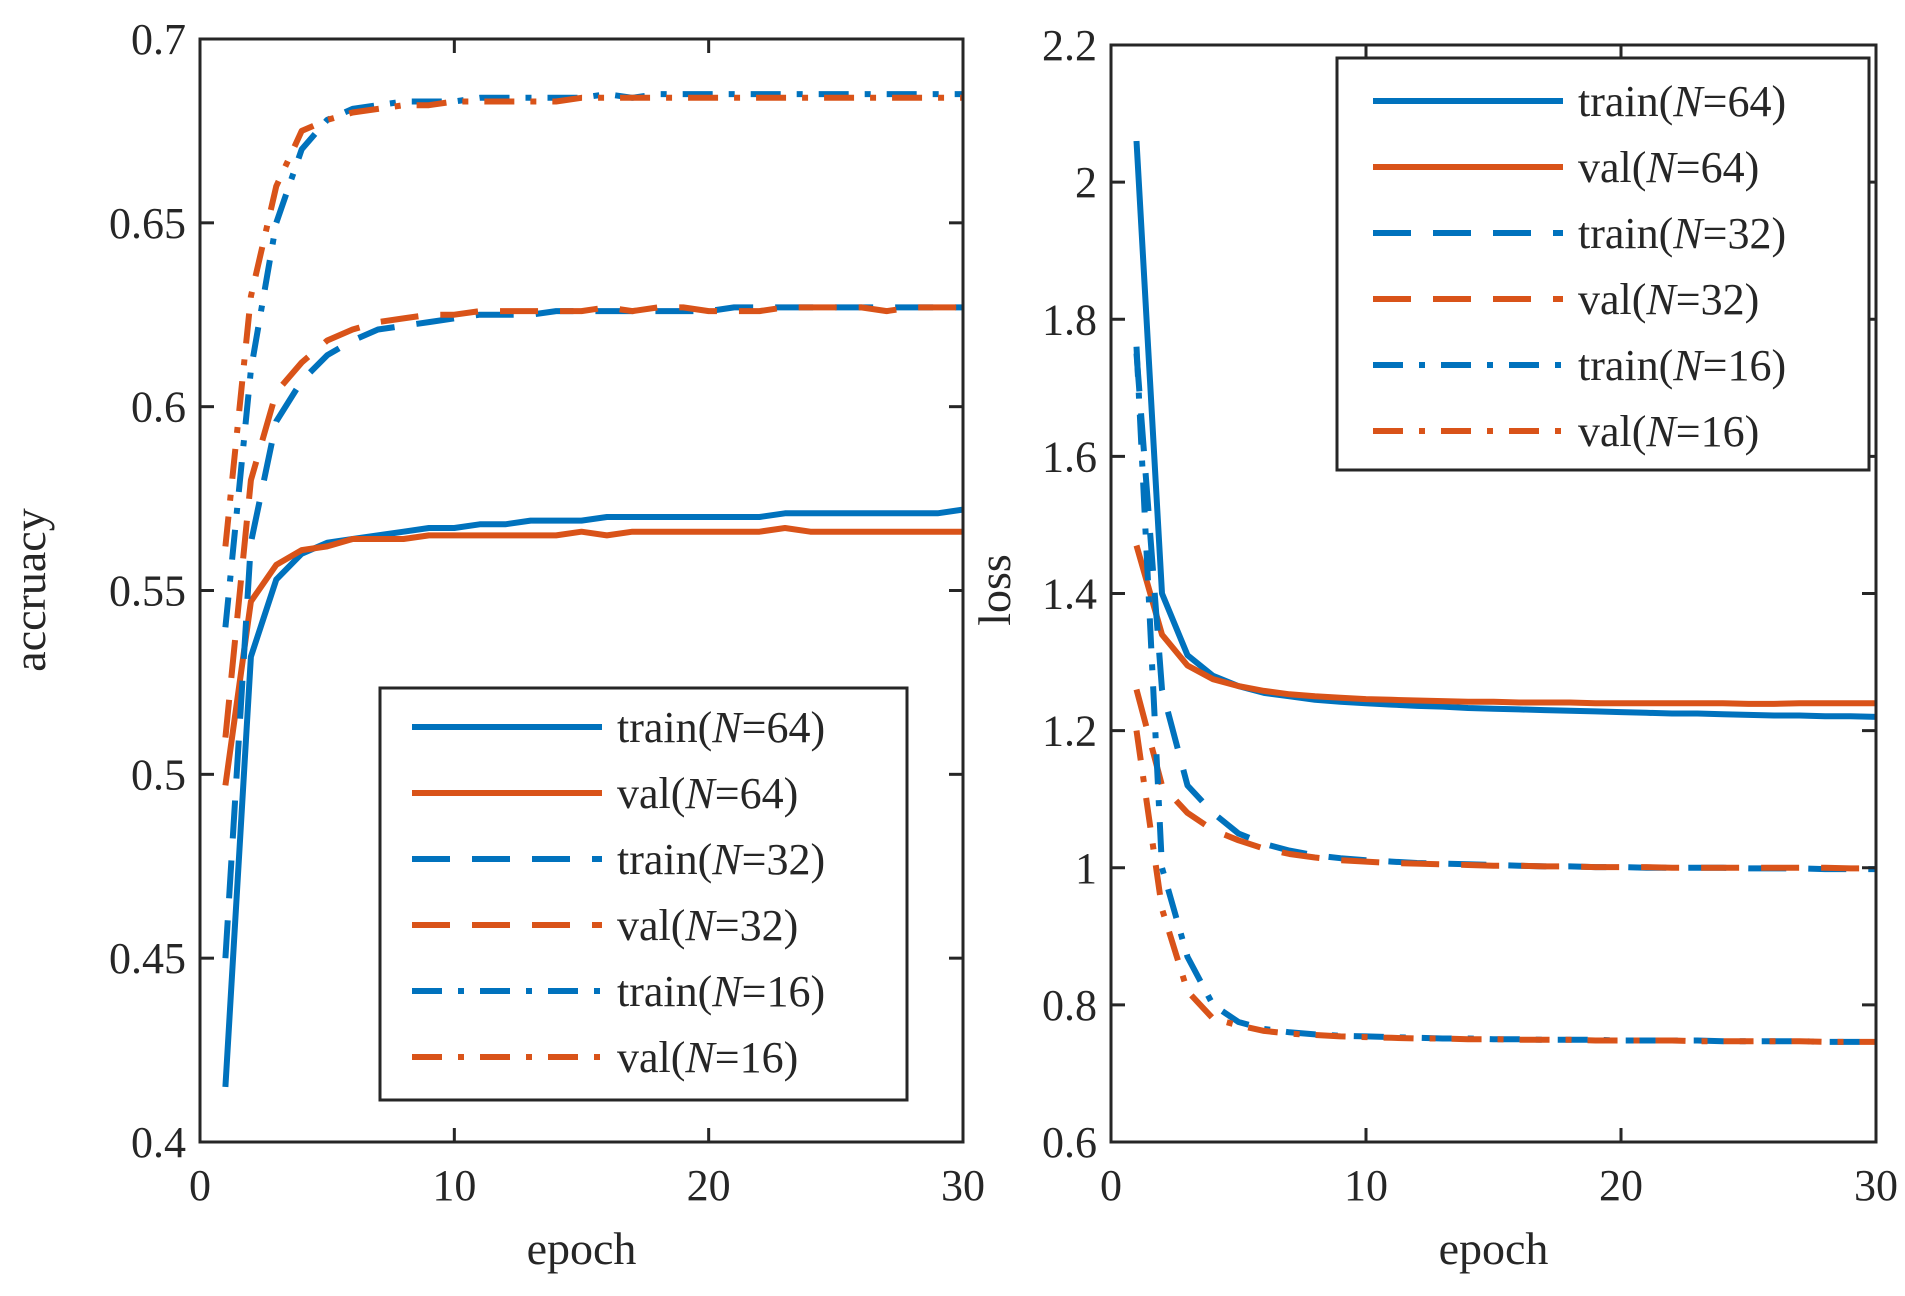 This screenshot has width=1905, height=1296. I want to click on y-tick-label: 0.65, so click(147, 223).